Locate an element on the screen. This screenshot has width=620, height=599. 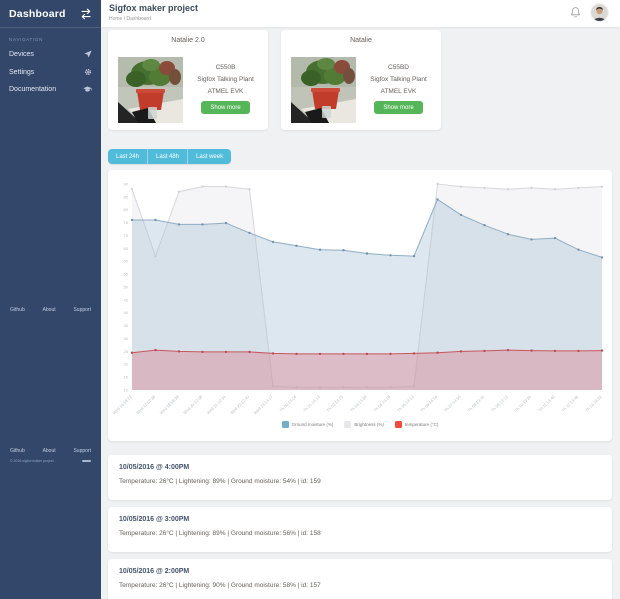
filter-last-24h-button: Last 24h is located at coordinates (127, 156).